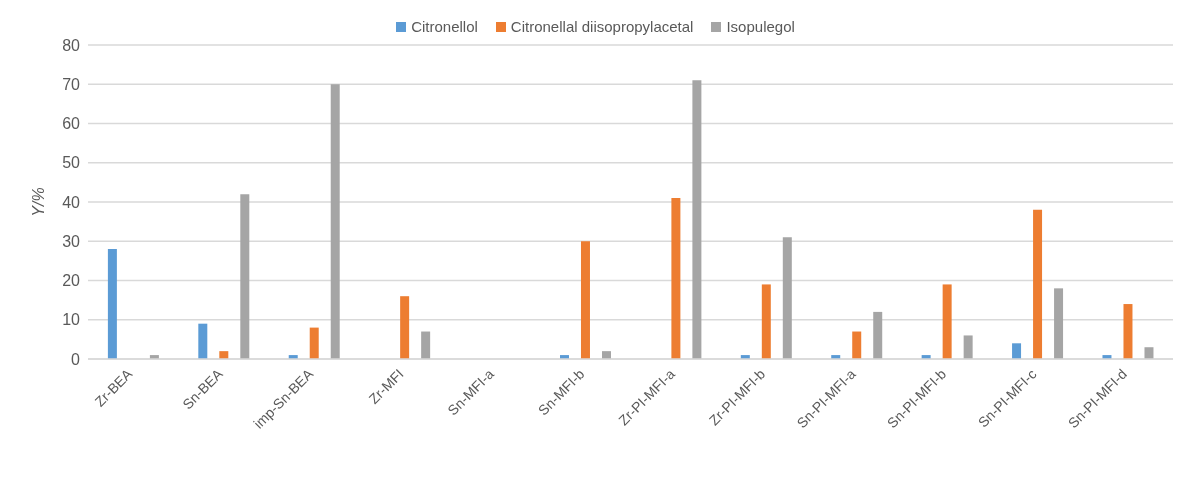  I want to click on y-axis-title: Y/%, so click(38, 202).